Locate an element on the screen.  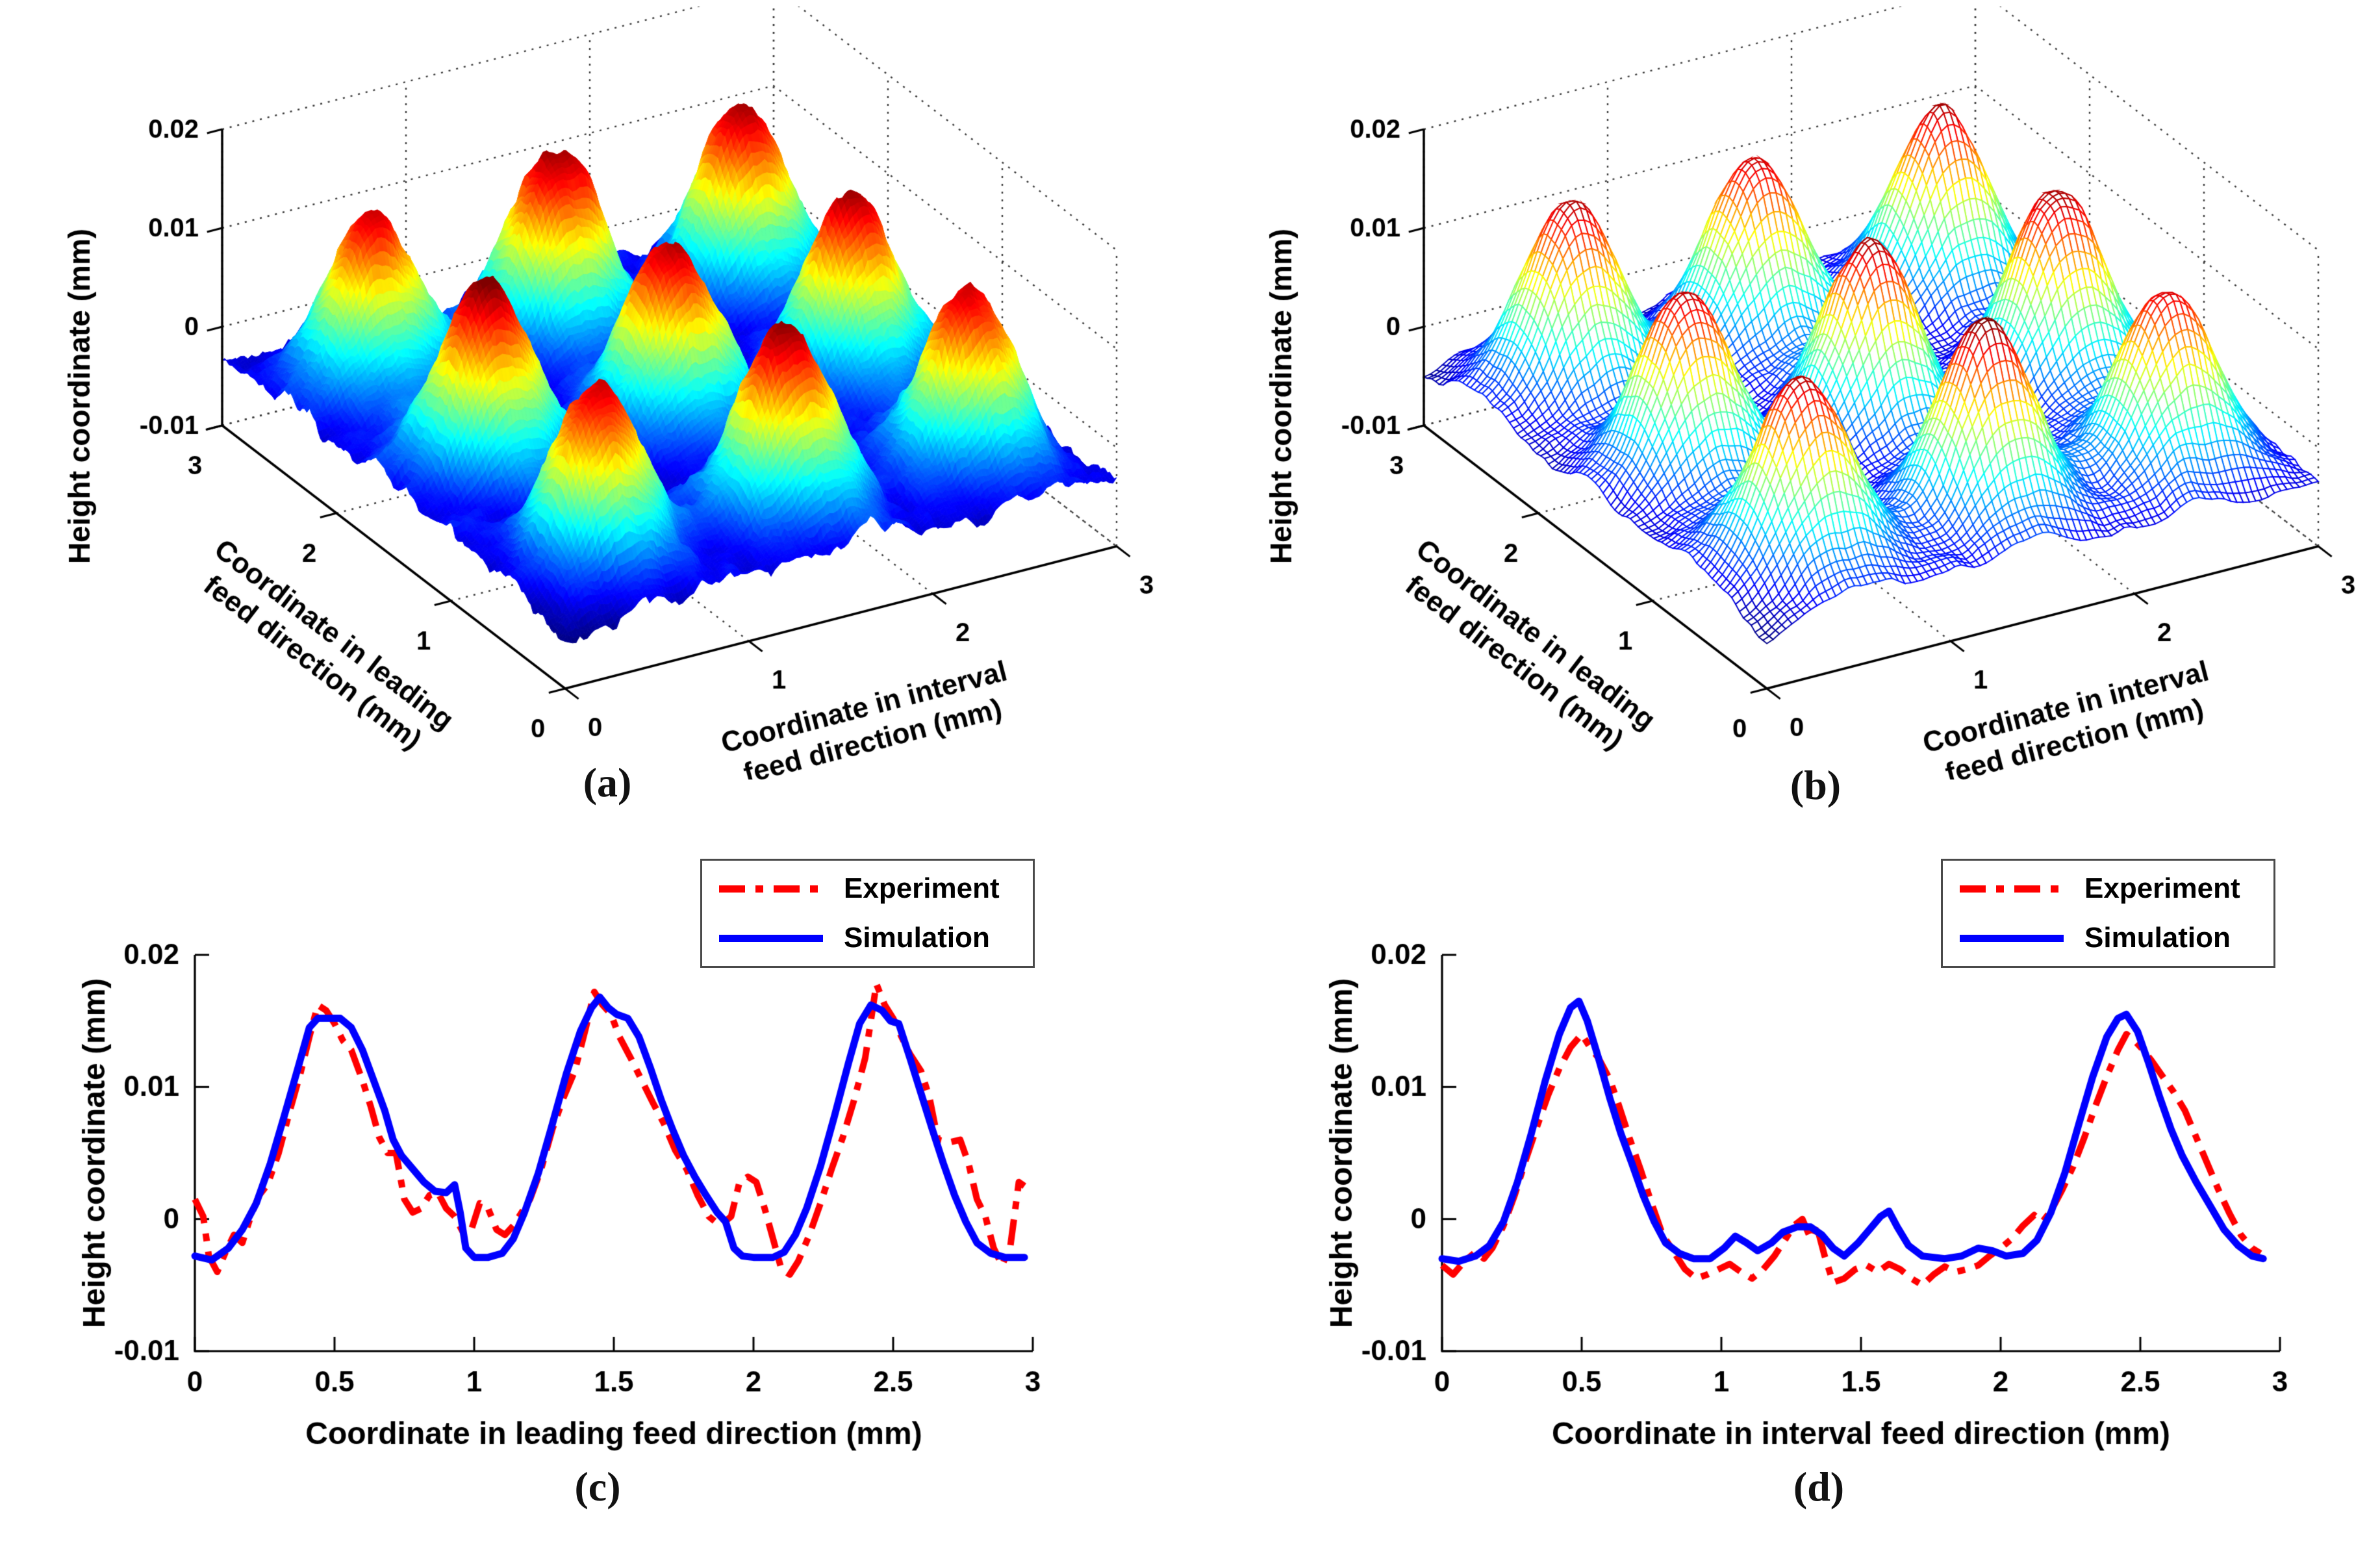
caption-b: (b) is located at coordinates (1816, 785).